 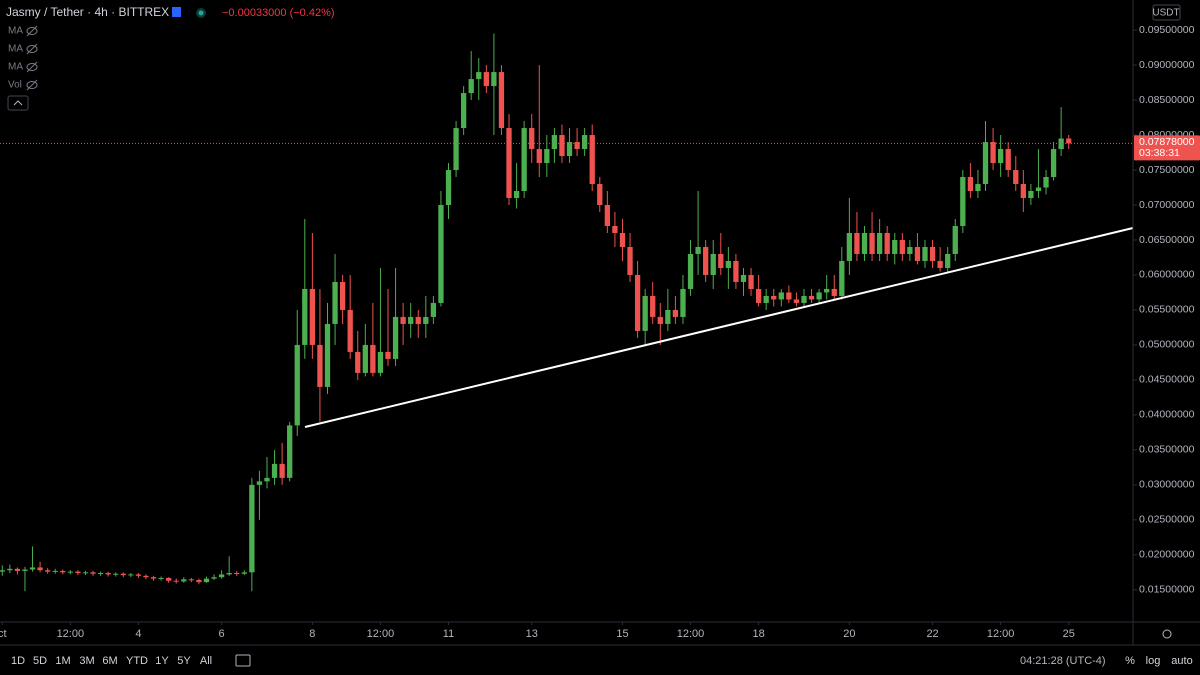 I want to click on x-tick-label: 18, so click(x=758, y=634).